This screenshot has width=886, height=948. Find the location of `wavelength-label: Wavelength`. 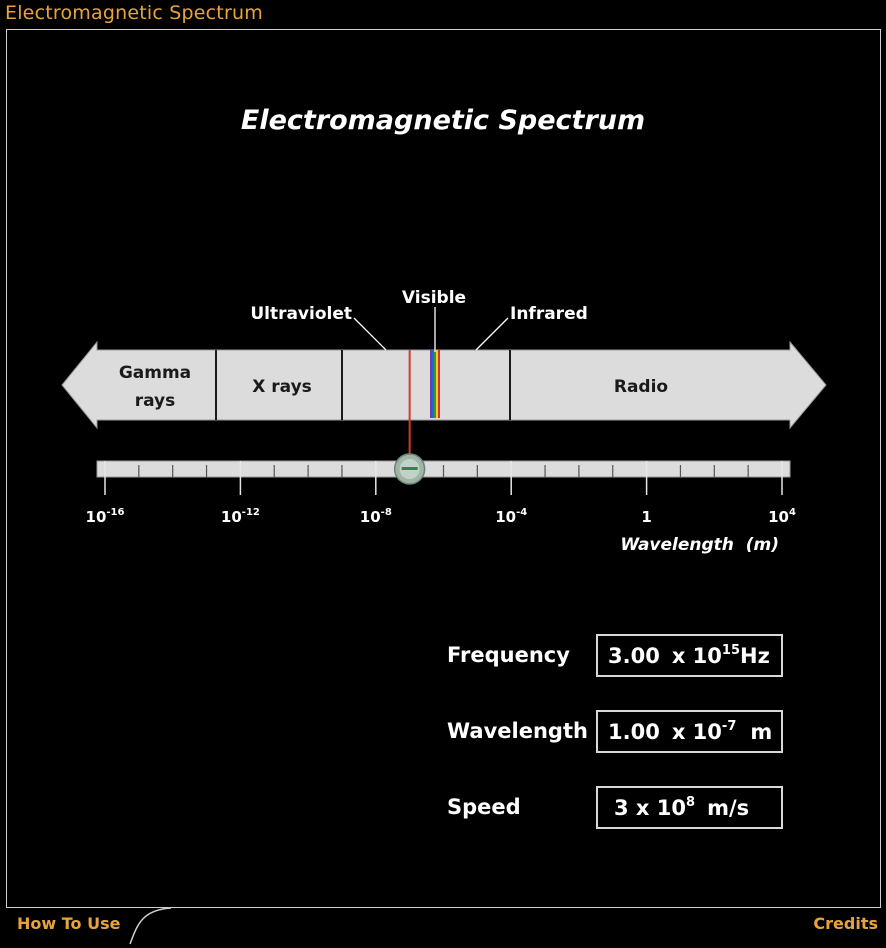

wavelength-label: Wavelength is located at coordinates (517, 731).